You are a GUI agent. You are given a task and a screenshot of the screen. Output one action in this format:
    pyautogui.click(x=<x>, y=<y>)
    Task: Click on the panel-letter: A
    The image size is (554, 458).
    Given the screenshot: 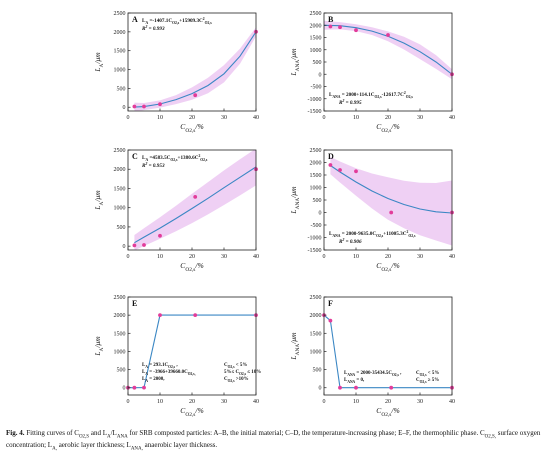 What is the action you would take?
    pyautogui.click(x=135, y=19)
    